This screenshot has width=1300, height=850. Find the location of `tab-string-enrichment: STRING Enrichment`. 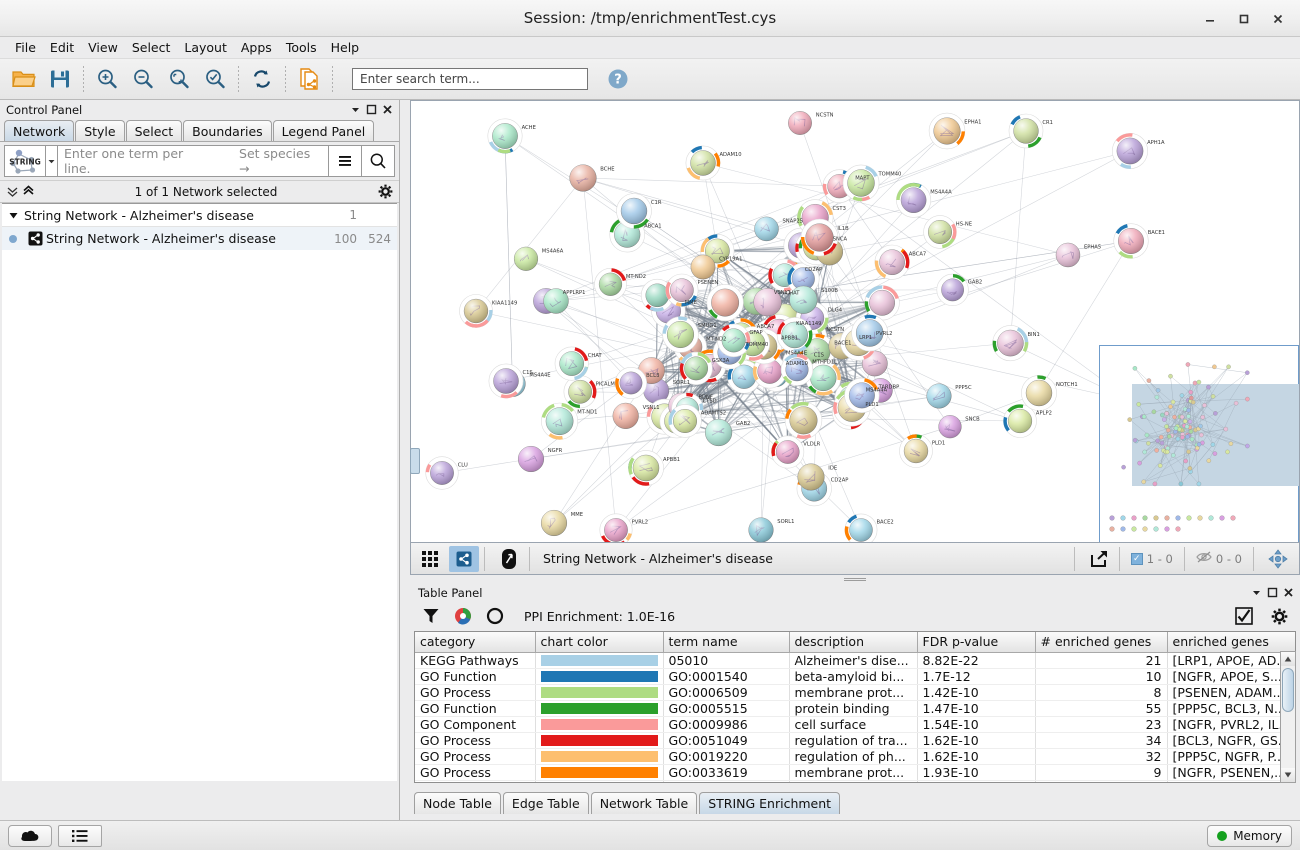

tab-string-enrichment: STRING Enrichment is located at coordinates (770, 803).